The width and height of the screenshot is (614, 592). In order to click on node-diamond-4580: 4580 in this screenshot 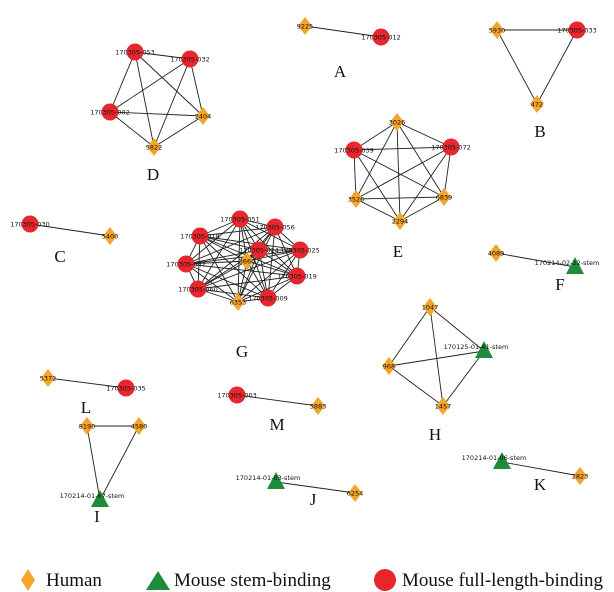, I will do `click(139, 426)`.